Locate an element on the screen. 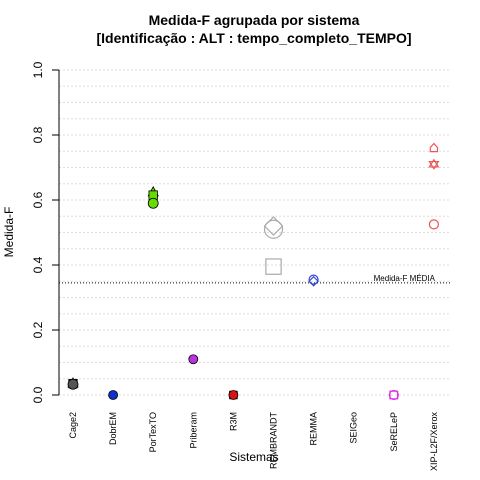 The image size is (480, 480). data-point-diamond is located at coordinates (313, 281).